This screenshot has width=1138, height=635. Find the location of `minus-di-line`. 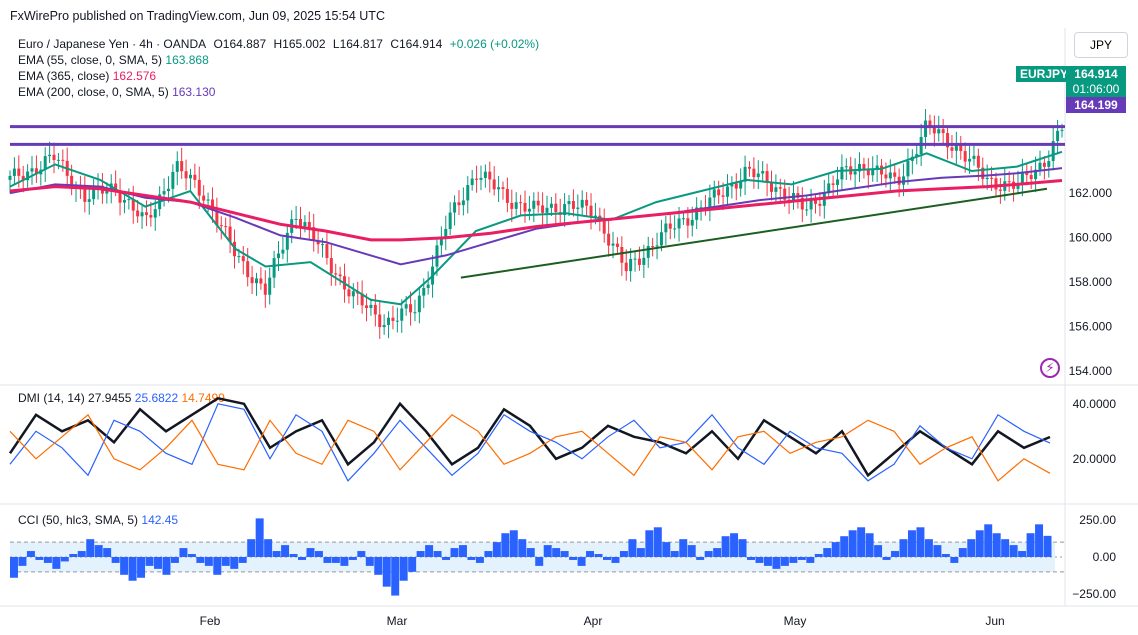

minus-di-line is located at coordinates (530, 447).